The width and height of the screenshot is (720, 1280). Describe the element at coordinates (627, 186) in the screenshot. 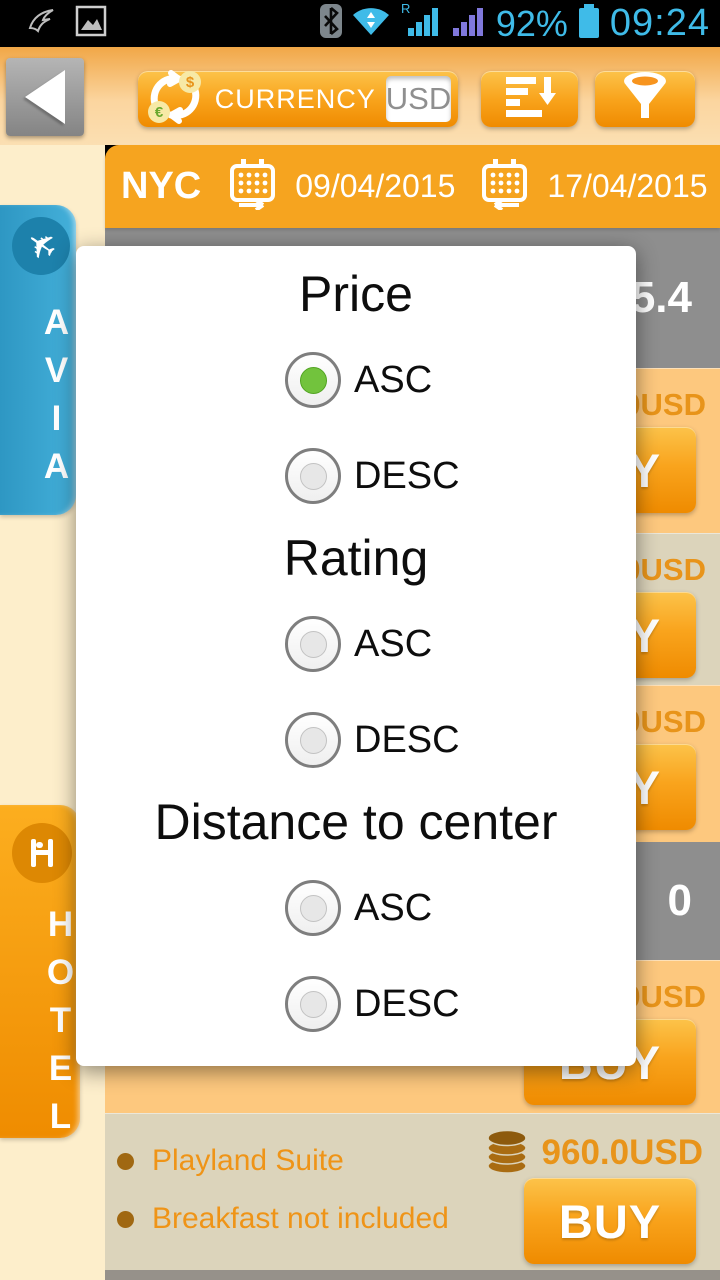

I see `return-date-field: 17/04/2015` at that location.